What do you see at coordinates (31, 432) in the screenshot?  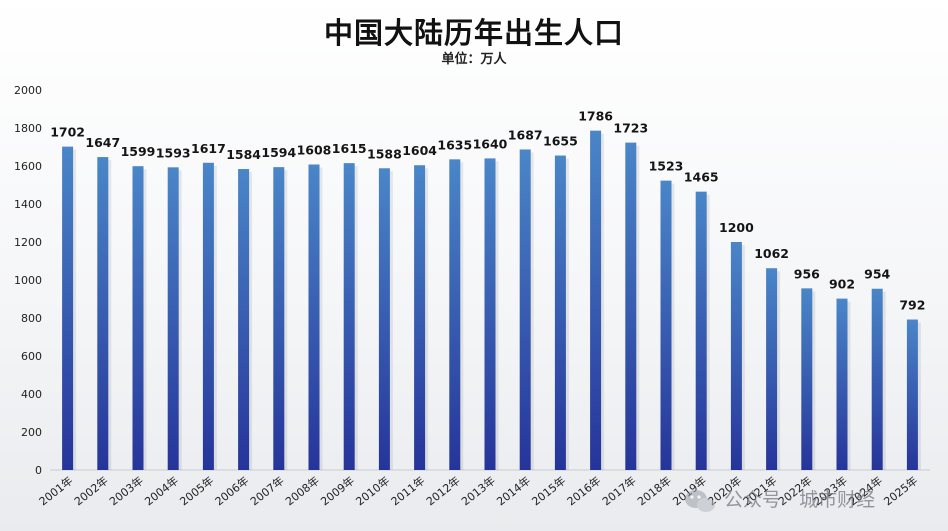 I see `y-tick-label: 200` at bounding box center [31, 432].